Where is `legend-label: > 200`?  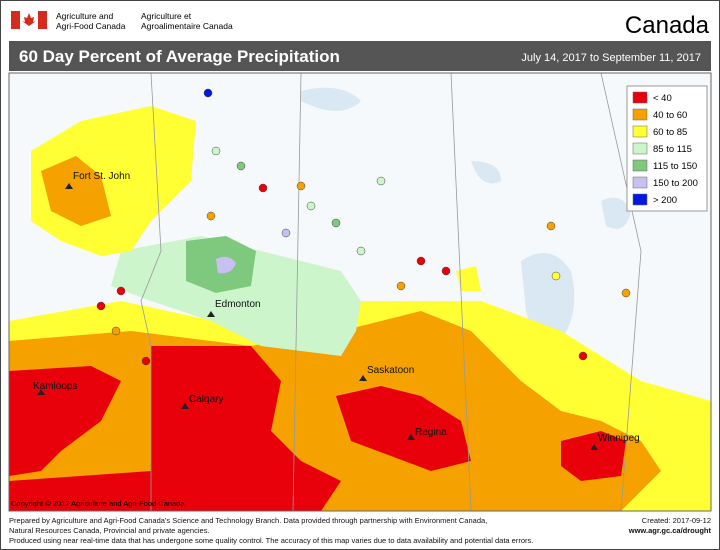 legend-label: > 200 is located at coordinates (665, 200).